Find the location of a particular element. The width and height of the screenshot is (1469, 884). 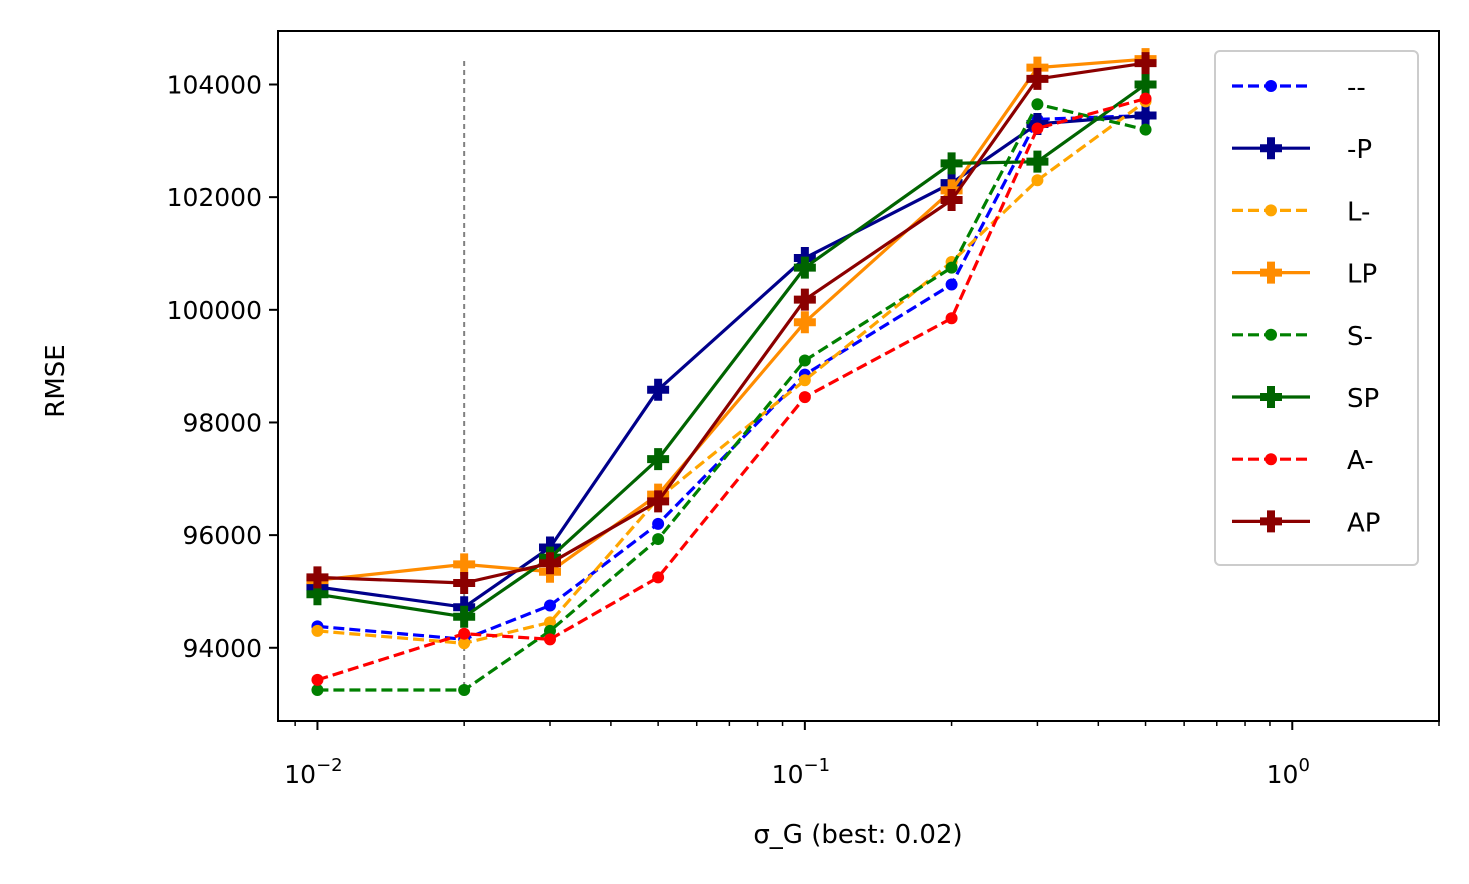

x-axis-label: σ_G (best: 0.02) is located at coordinates (857, 835).